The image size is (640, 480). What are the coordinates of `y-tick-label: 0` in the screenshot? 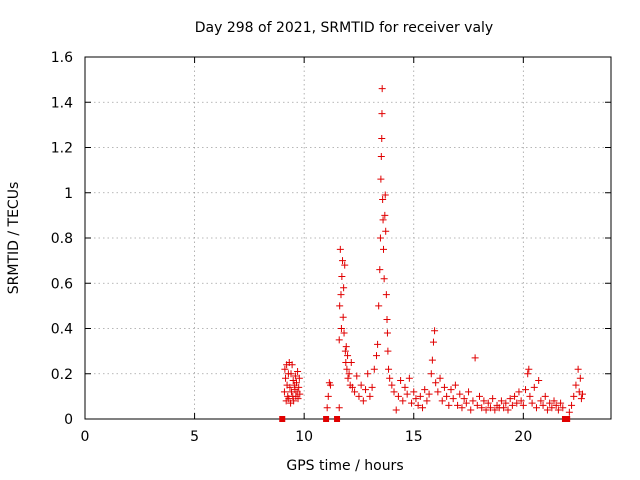 It's located at (68, 420).